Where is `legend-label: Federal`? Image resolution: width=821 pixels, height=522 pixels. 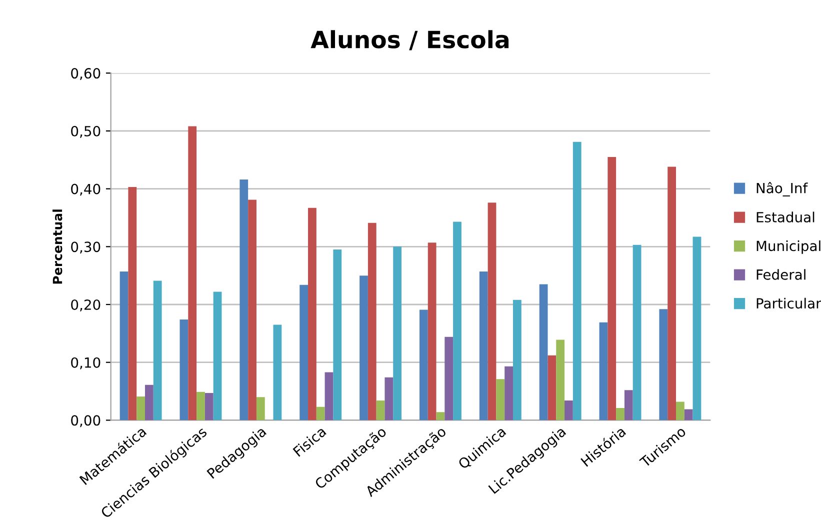
legend-label: Federal is located at coordinates (781, 274).